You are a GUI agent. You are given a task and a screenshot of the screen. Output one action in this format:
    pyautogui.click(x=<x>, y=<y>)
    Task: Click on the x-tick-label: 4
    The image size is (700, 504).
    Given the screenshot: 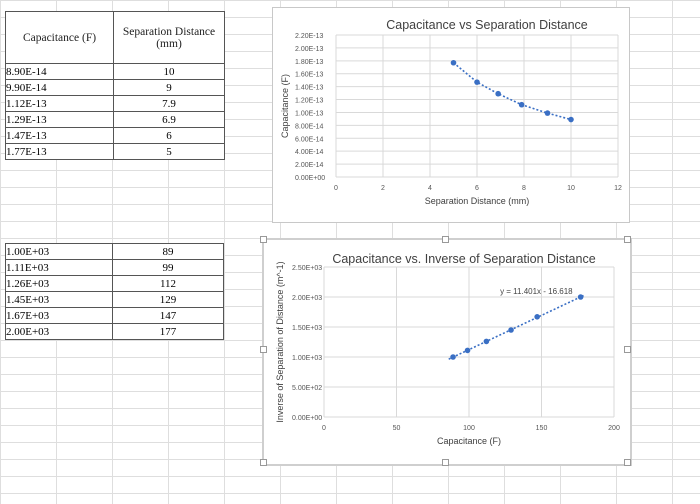 What is the action you would take?
    pyautogui.click(x=430, y=188)
    